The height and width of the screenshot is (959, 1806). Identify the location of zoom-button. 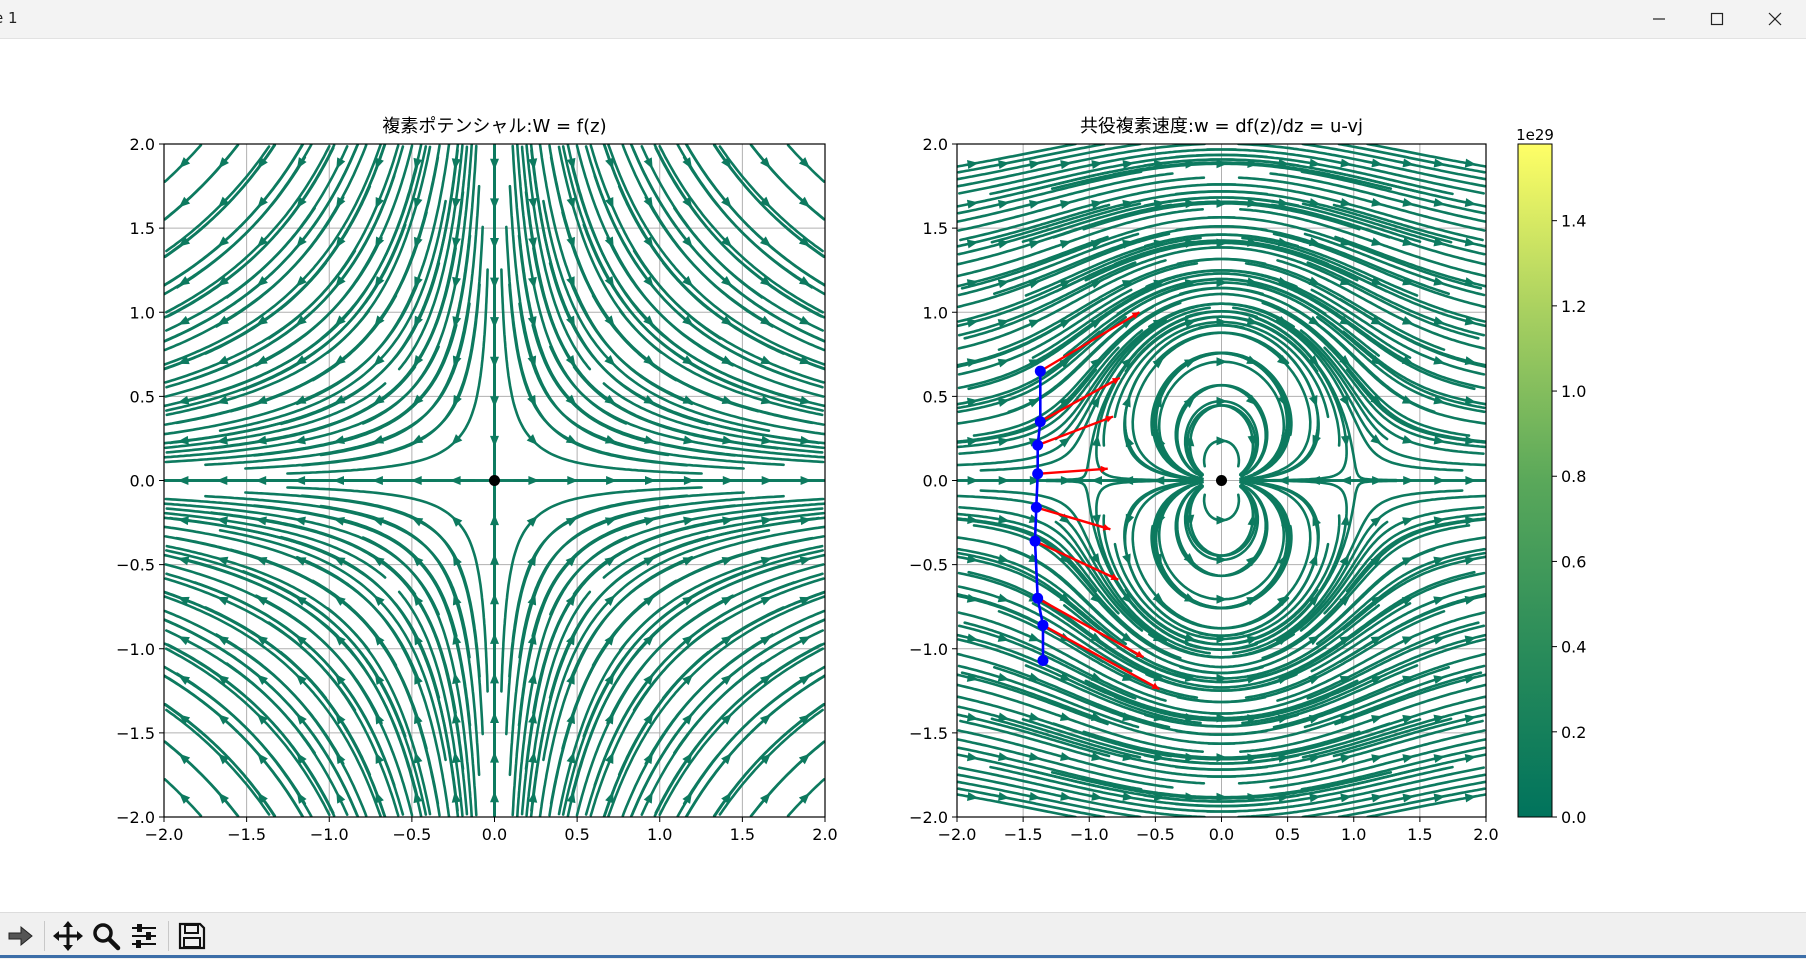
(106, 936).